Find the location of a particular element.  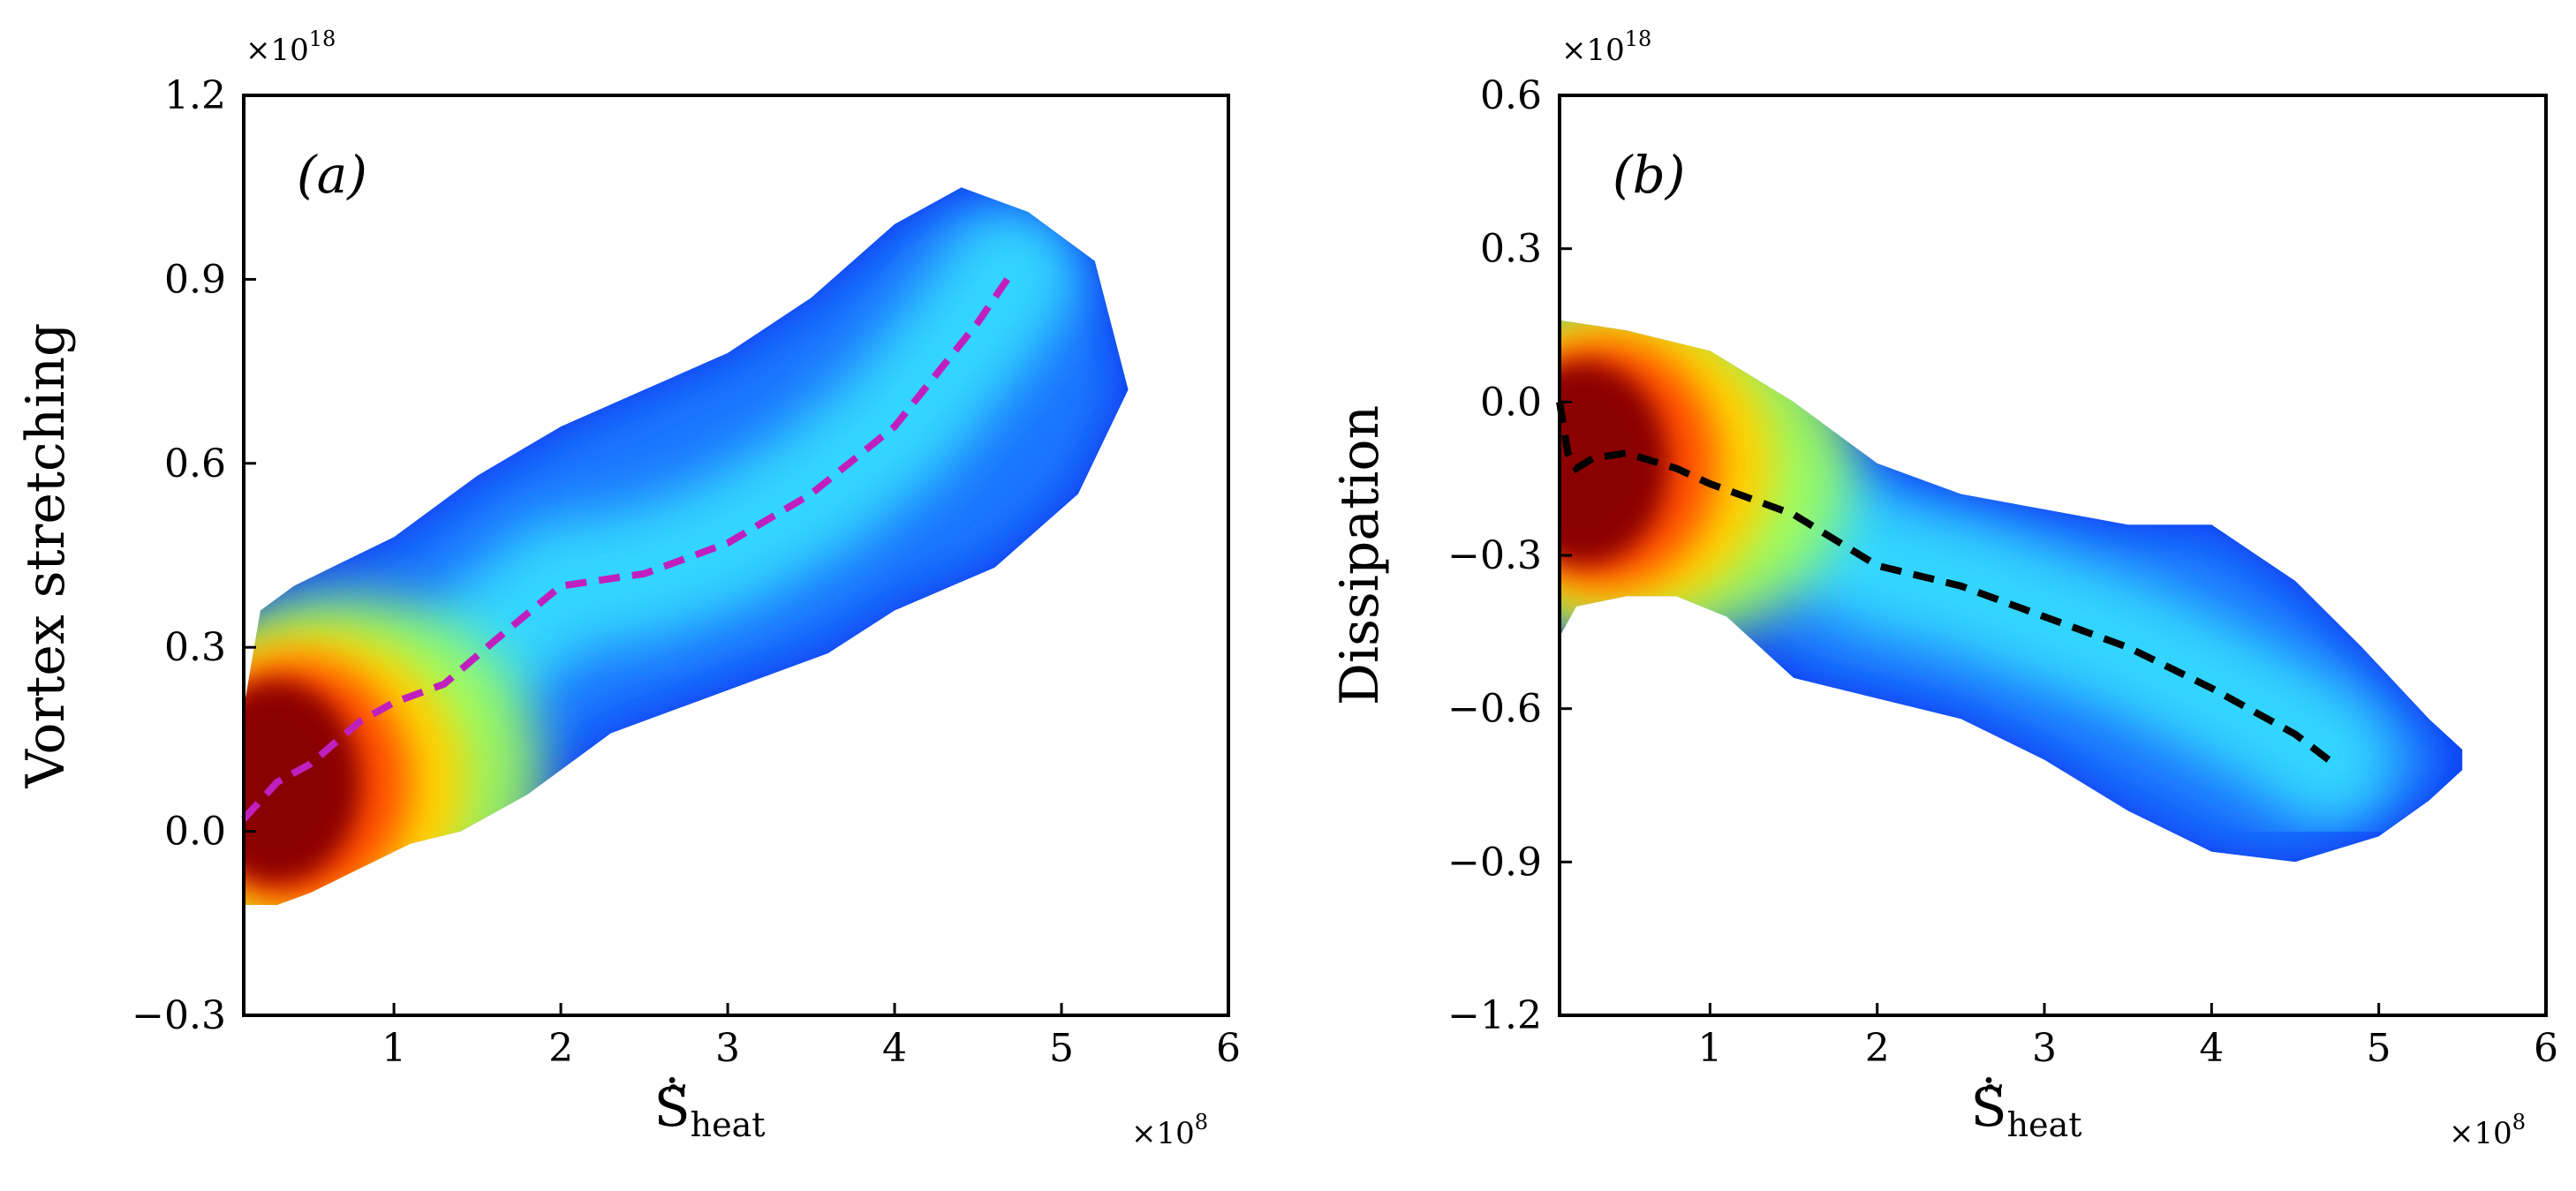

y-tick-label-a: 0.6 is located at coordinates (195, 463).